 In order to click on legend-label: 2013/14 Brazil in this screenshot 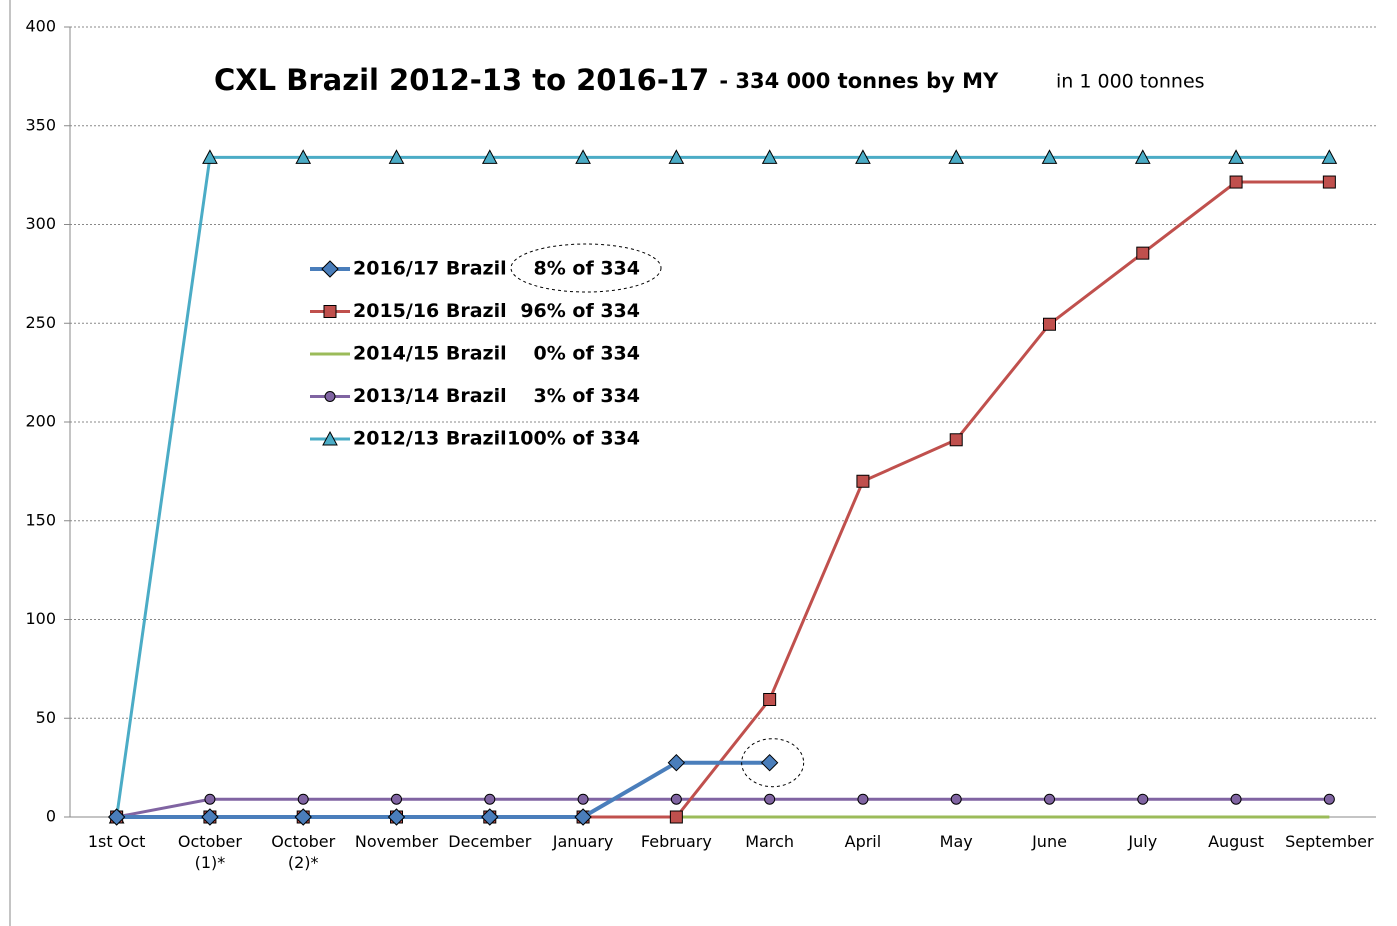, I will do `click(430, 396)`.